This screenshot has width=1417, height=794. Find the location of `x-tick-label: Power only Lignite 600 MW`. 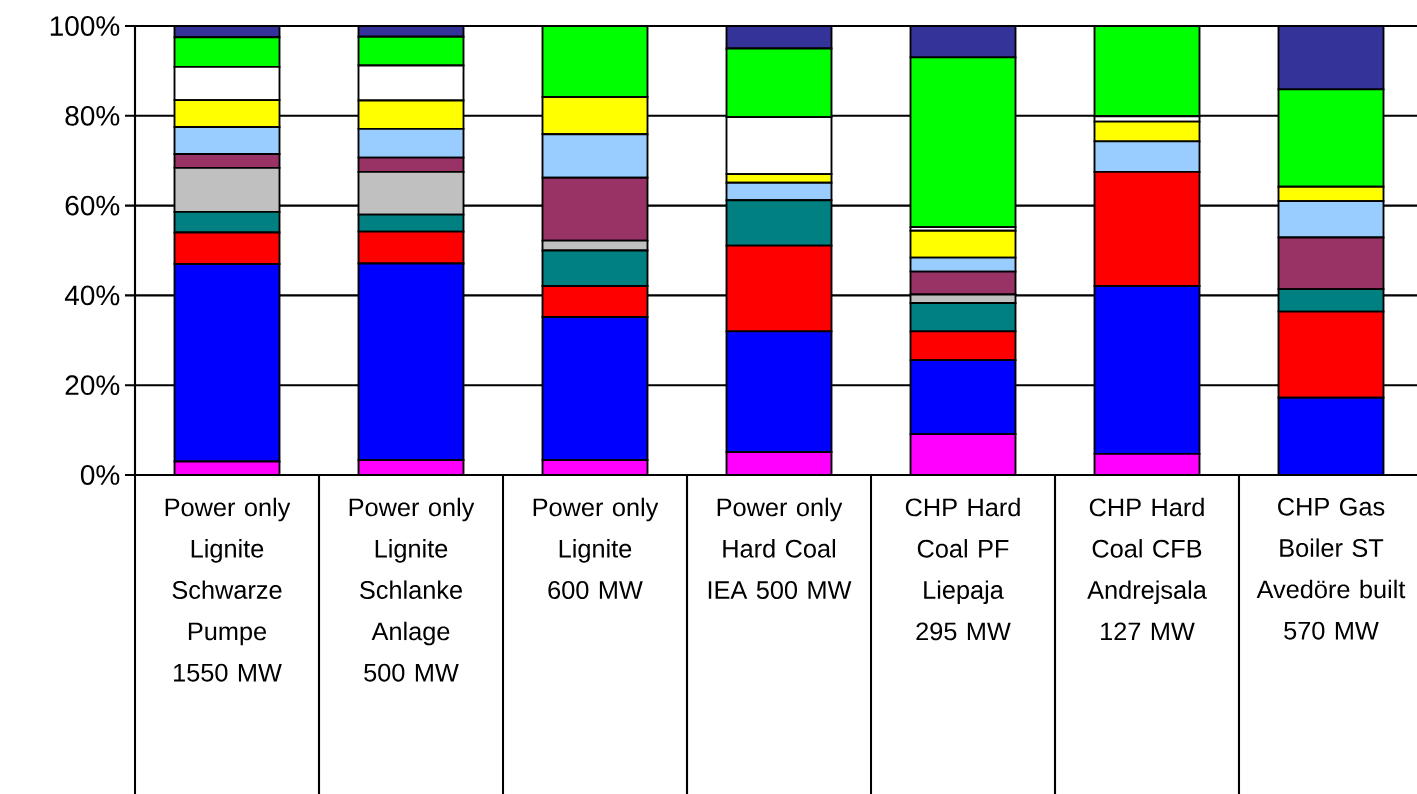

x-tick-label: Power only Lignite 600 MW is located at coordinates (596, 548).